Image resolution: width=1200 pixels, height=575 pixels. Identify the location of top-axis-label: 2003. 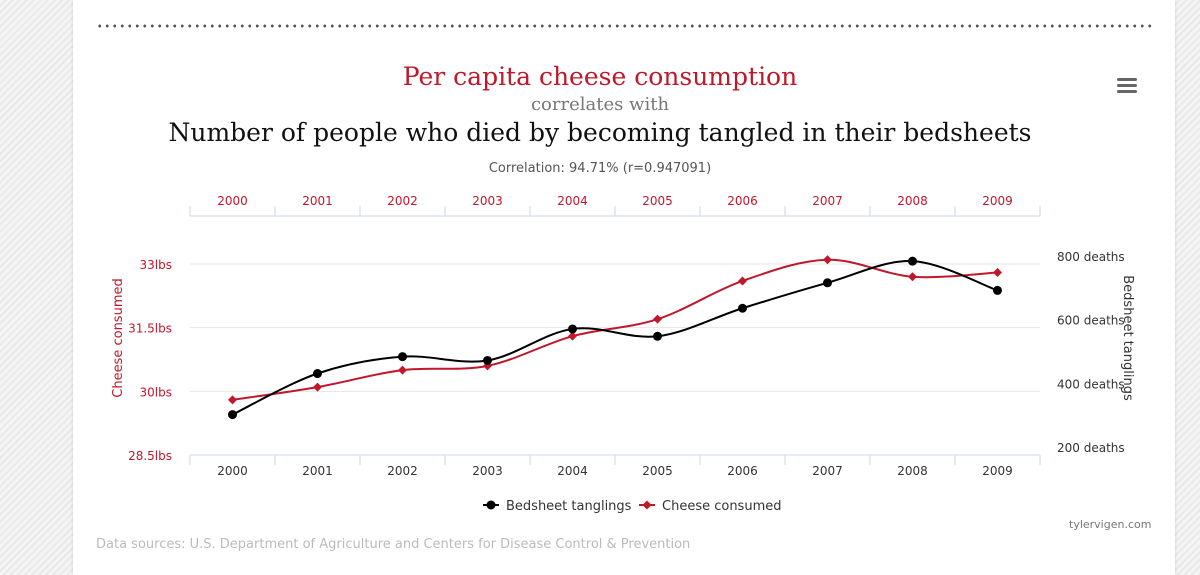
(487, 201).